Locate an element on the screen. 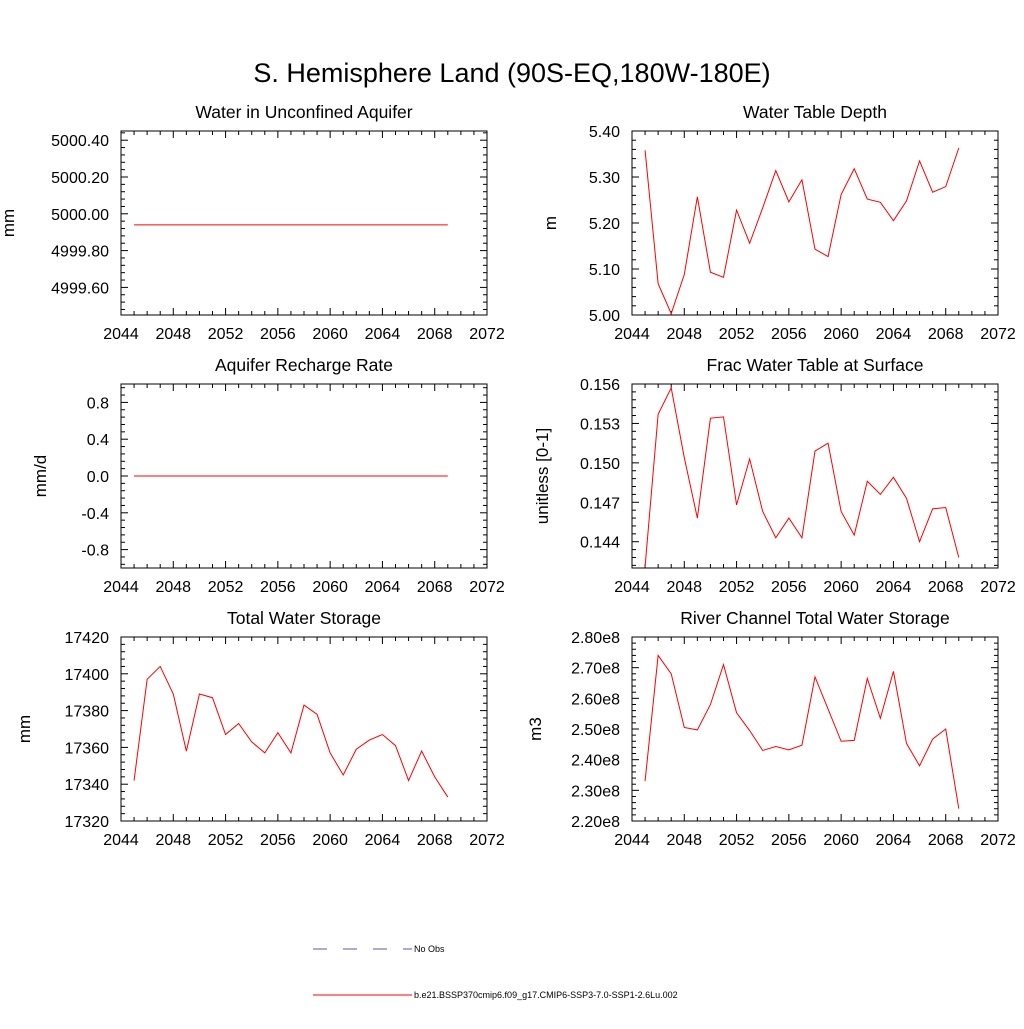 The width and height of the screenshot is (1024, 1029). y-tick-label: 5.00 is located at coordinates (604, 316).